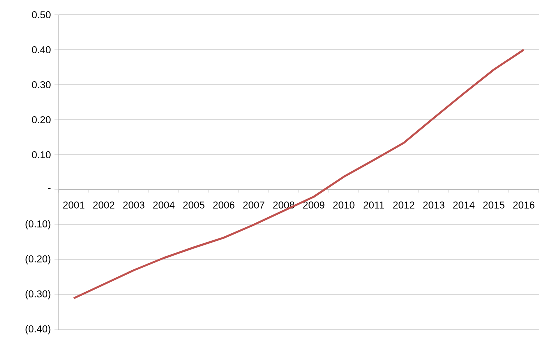  Describe the element at coordinates (254, 205) in the screenshot. I see `x-tick-label: 2007` at that location.